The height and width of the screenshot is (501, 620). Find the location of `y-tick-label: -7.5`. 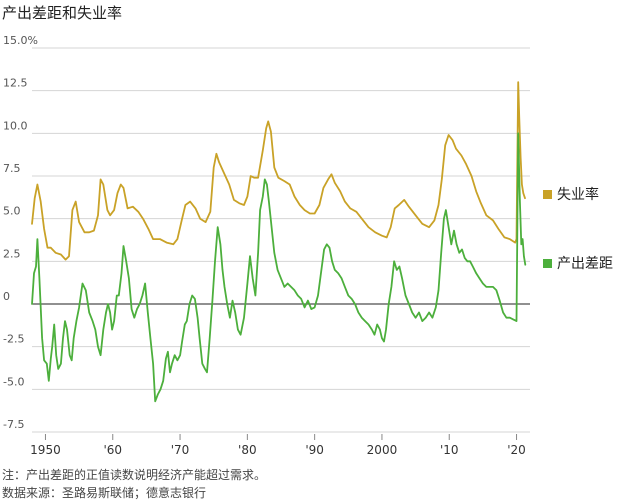

y-tick-label: -7.5 is located at coordinates (13, 424).